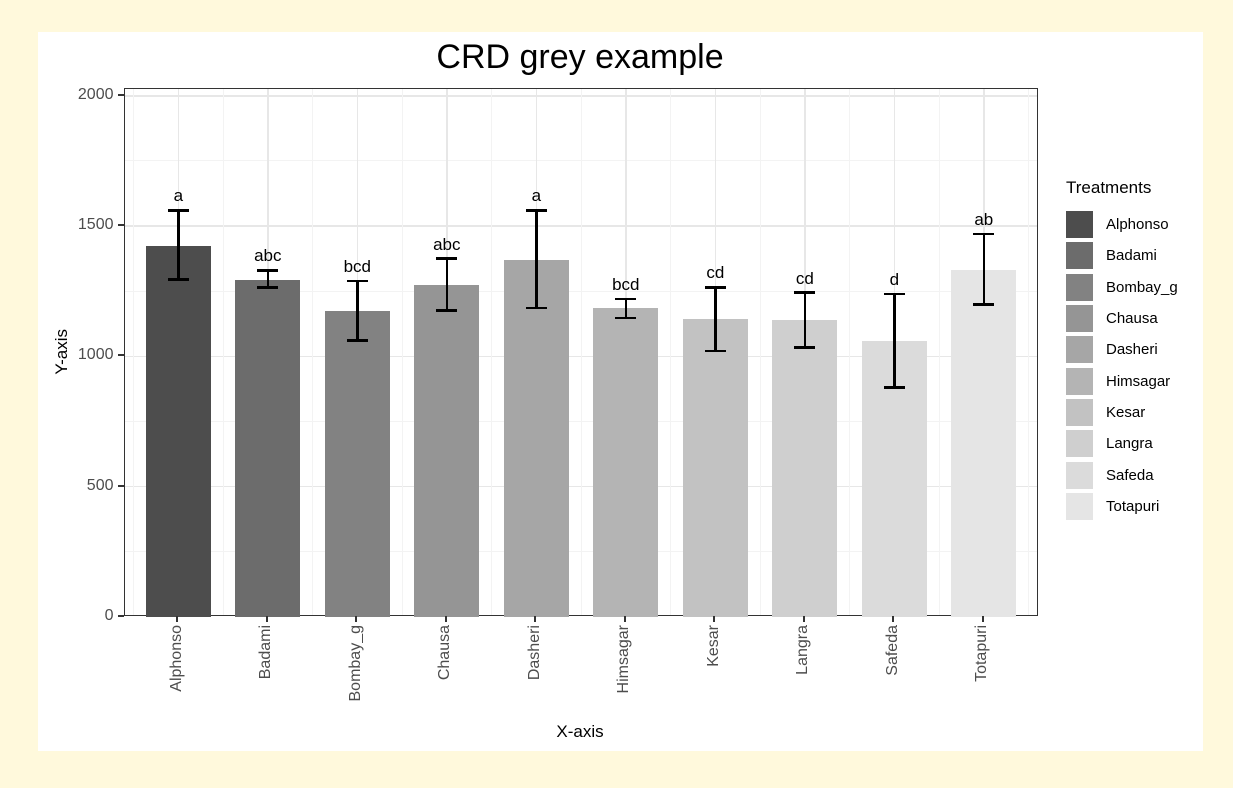 This screenshot has width=1233, height=788. What do you see at coordinates (1109, 187) in the screenshot?
I see `legend-title: Treatments` at bounding box center [1109, 187].